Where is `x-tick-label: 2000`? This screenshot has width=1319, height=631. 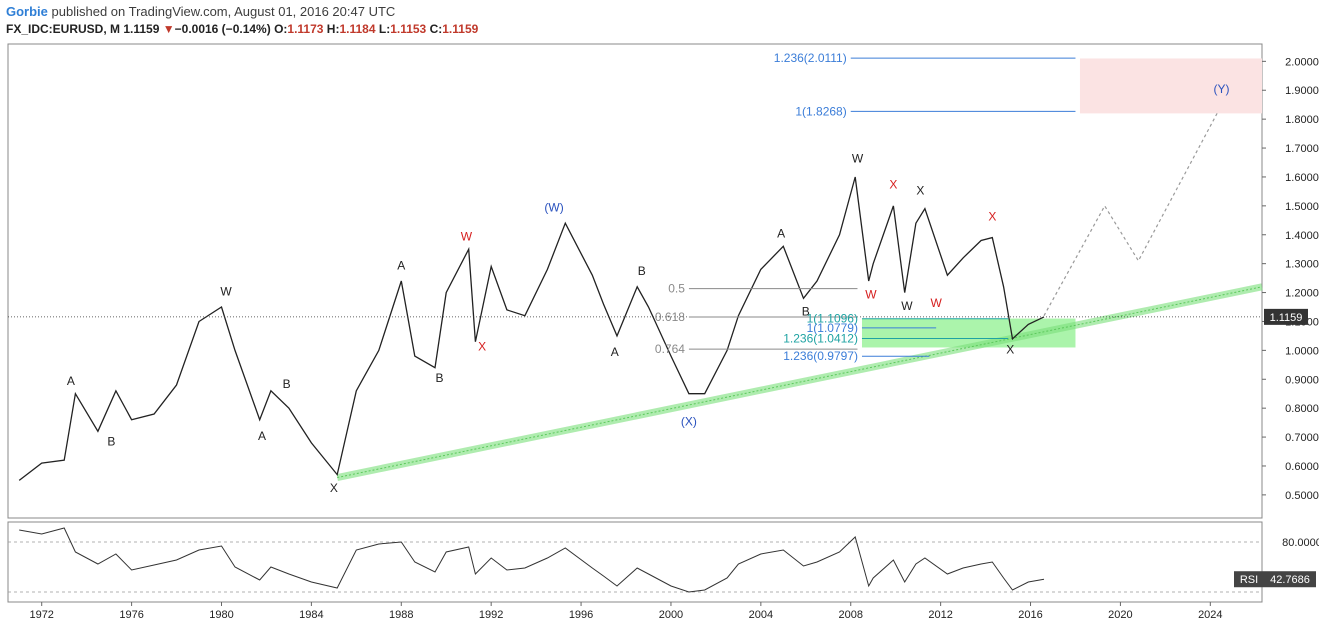 x-tick-label: 2000 is located at coordinates (671, 615).